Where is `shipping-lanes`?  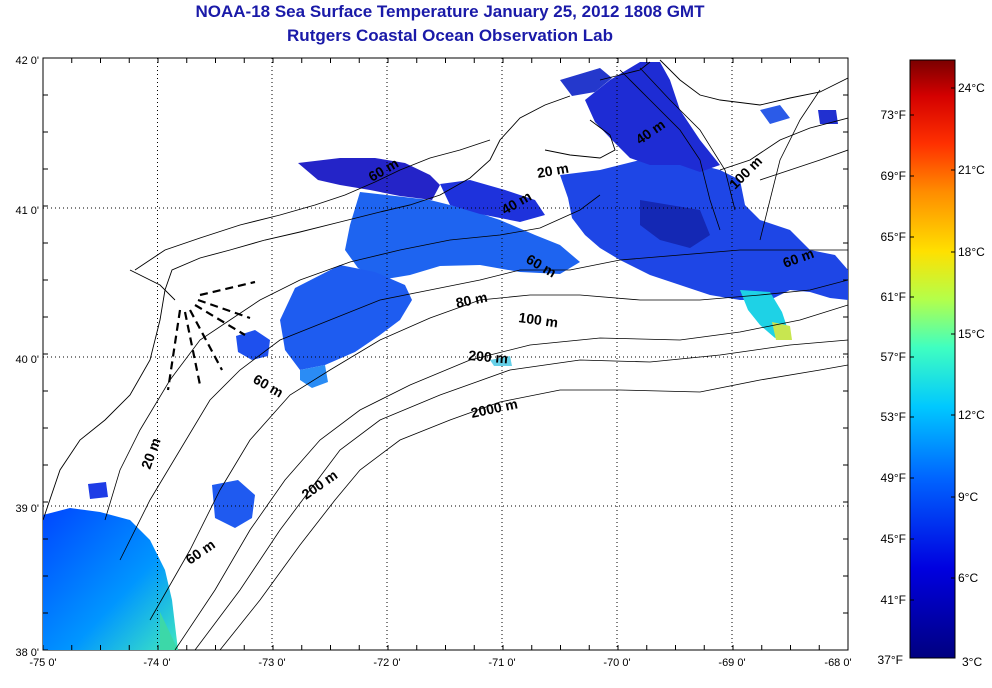
shipping-lanes is located at coordinates (211, 335).